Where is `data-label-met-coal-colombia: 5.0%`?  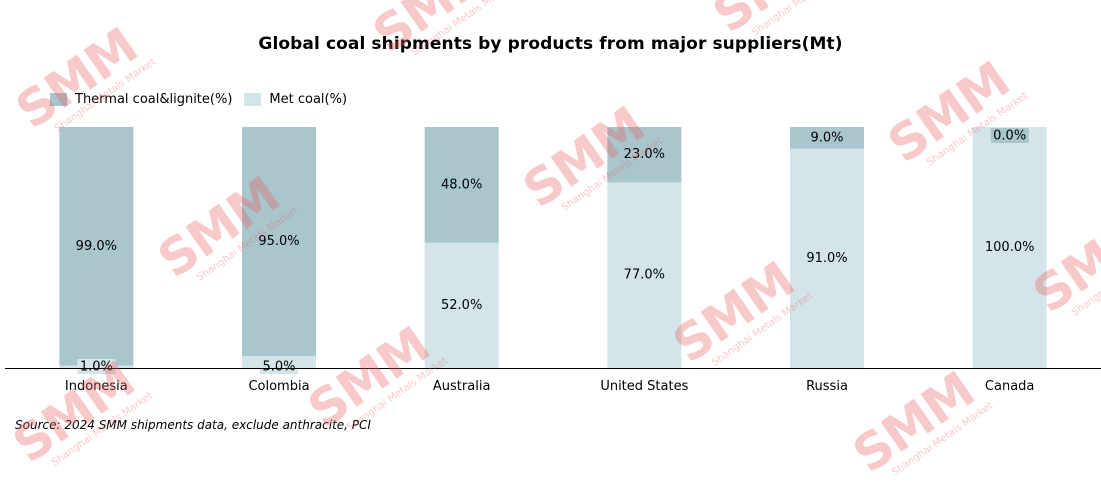
data-label-met-coal-colombia: 5.0% is located at coordinates (278, 367).